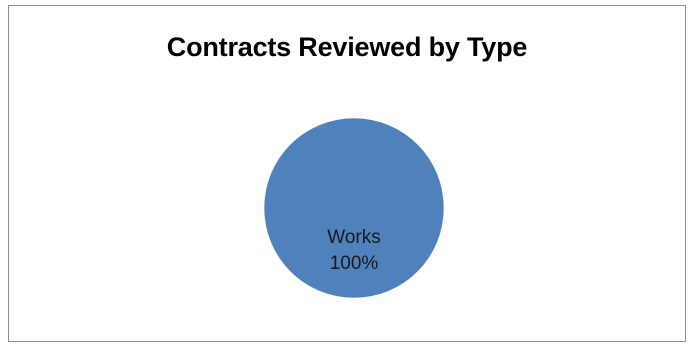 This screenshot has height=345, width=694. I want to click on data-label-percent: 100%, so click(354, 263).